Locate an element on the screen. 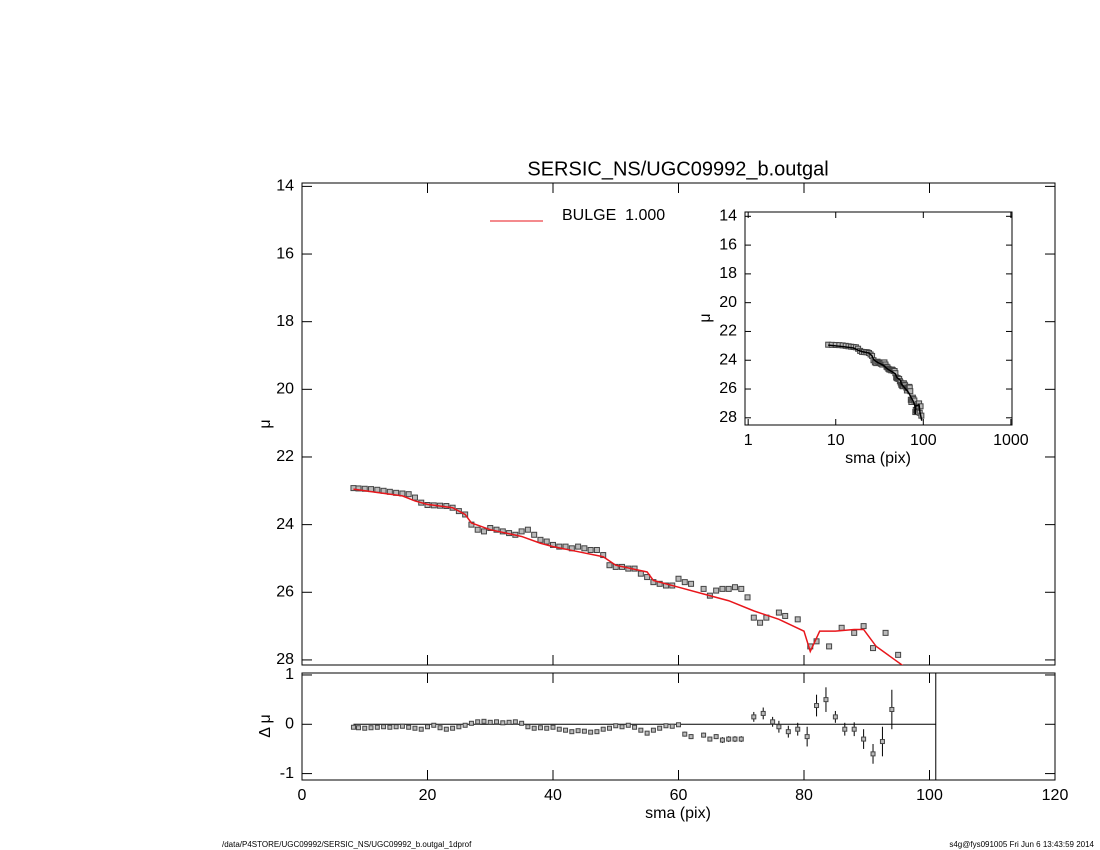 The width and height of the screenshot is (1100, 850). model-line is located at coordinates (628, 576).